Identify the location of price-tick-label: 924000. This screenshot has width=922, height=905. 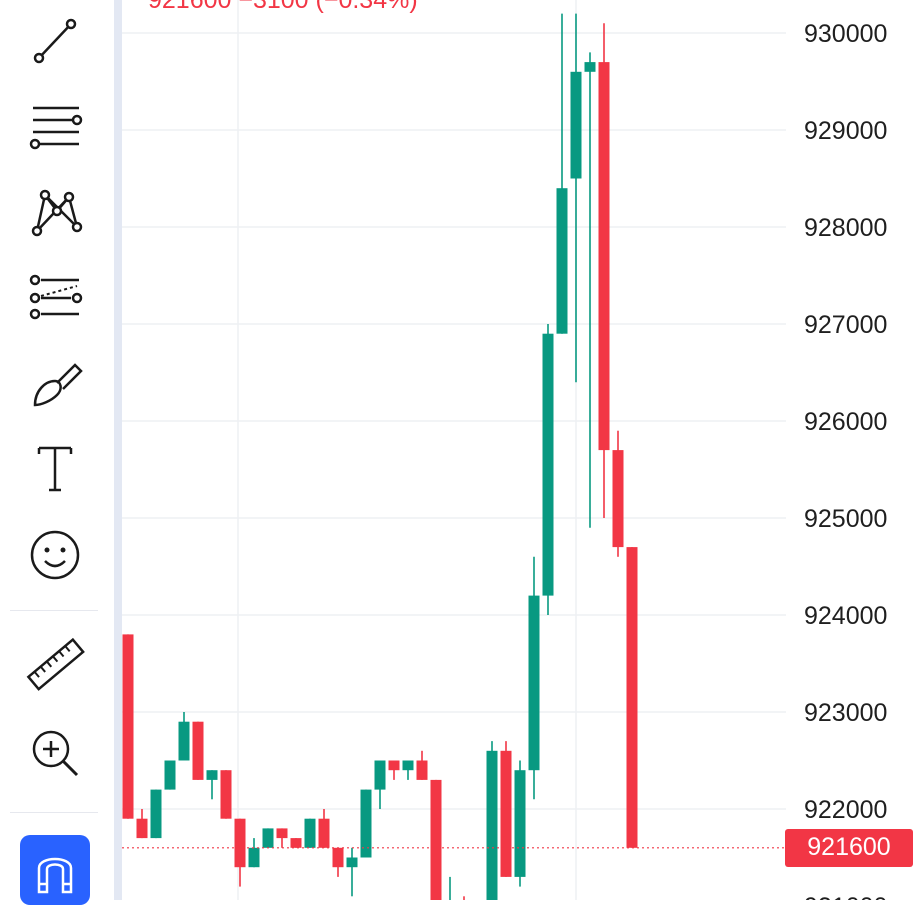
(845, 616).